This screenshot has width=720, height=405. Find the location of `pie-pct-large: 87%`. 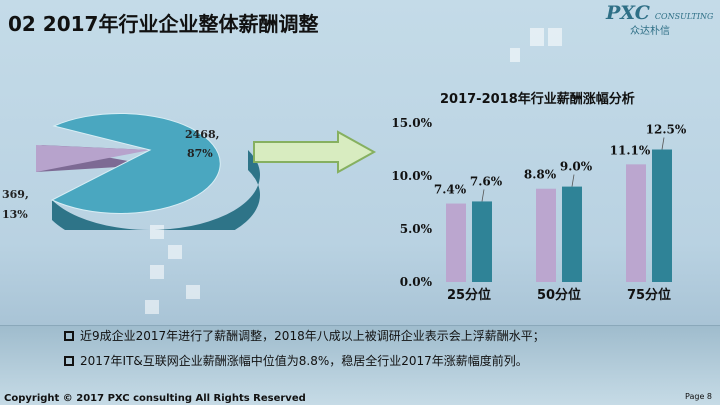

pie-pct-large: 87% is located at coordinates (200, 153).